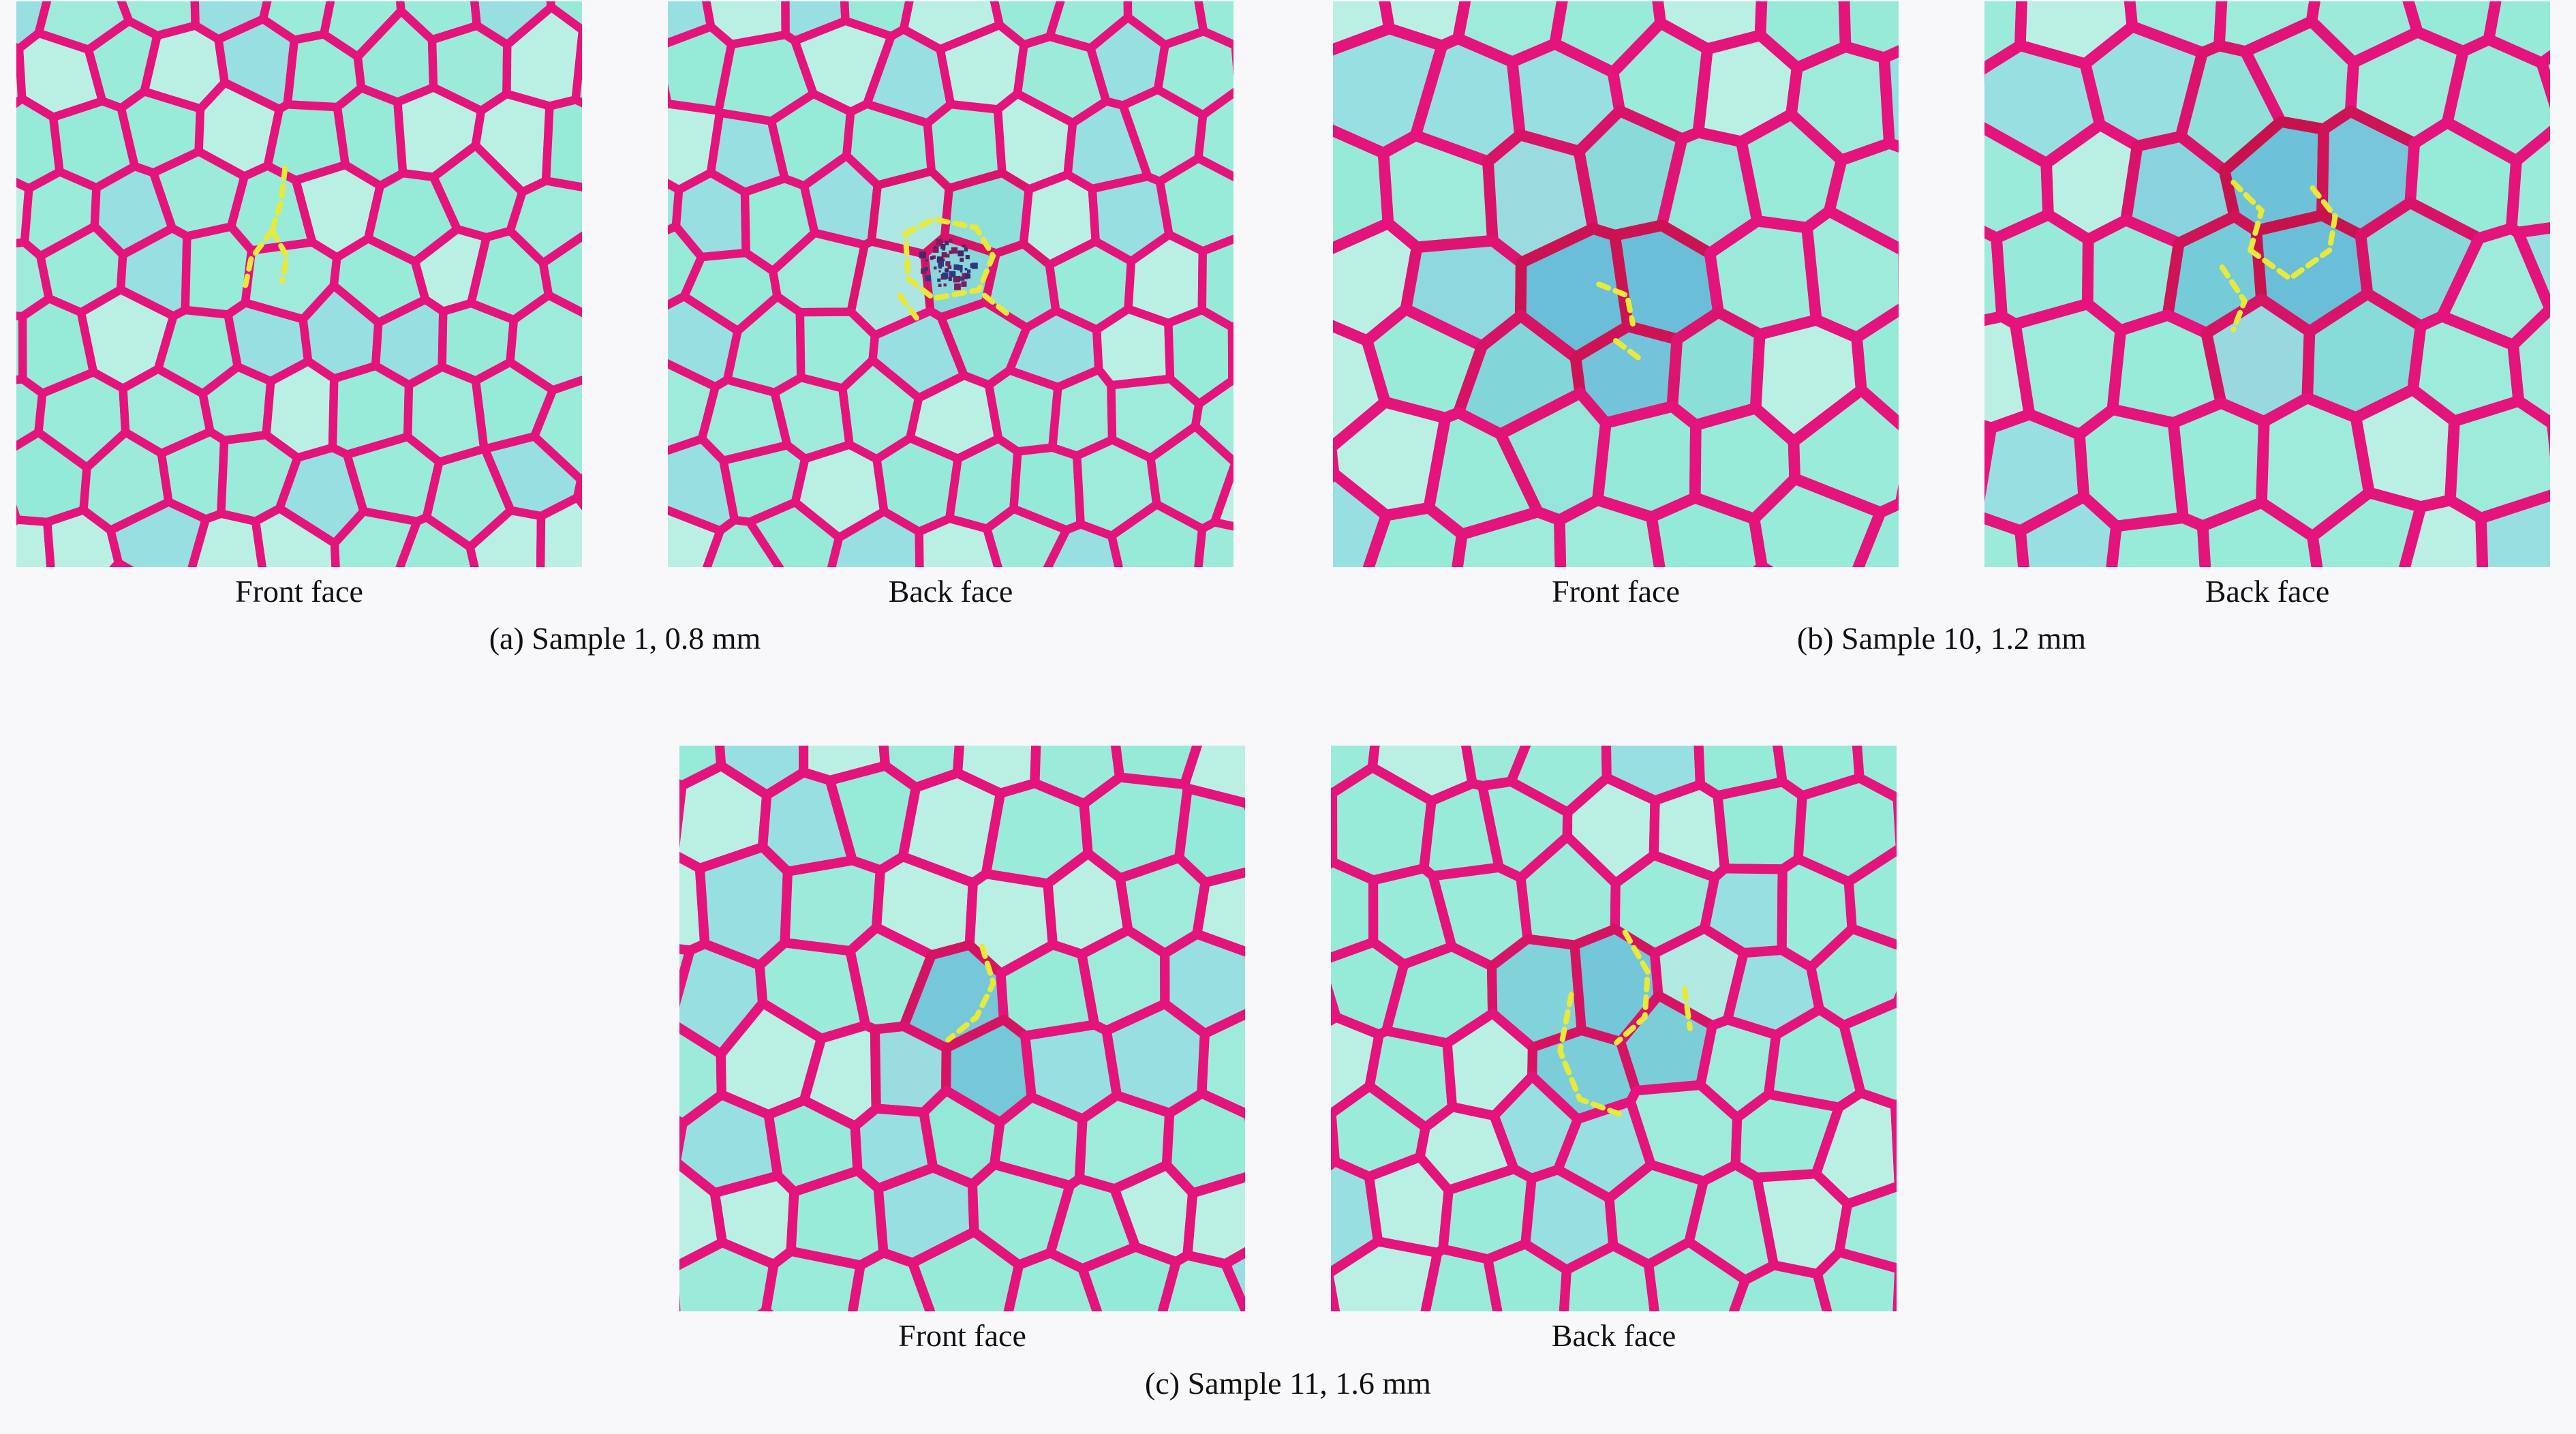  What do you see at coordinates (962, 1336) in the screenshot?
I see `panel-label-c-front: Front face` at bounding box center [962, 1336].